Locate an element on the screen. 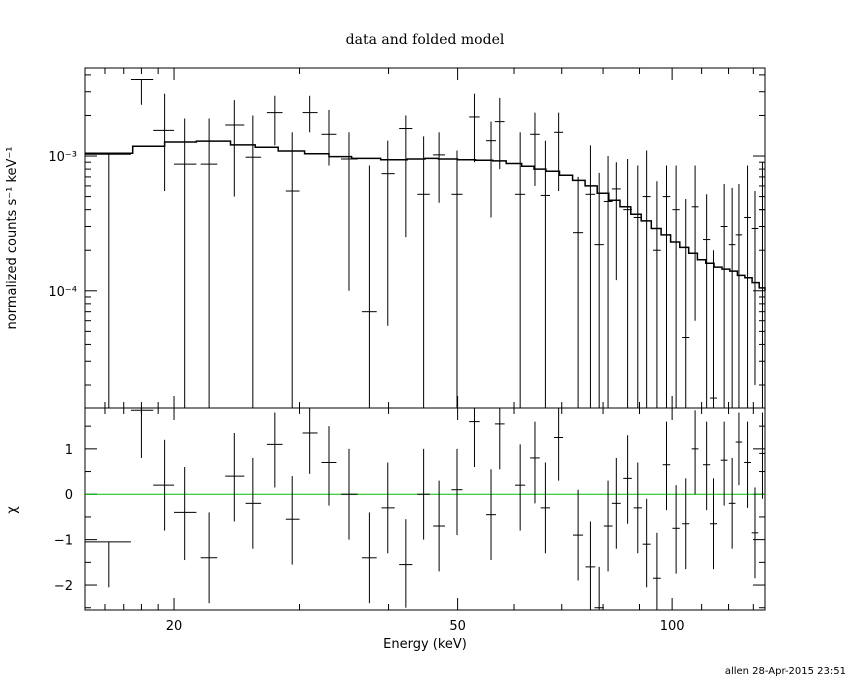 The height and width of the screenshot is (680, 850). y-tick-label: 10⁻³ is located at coordinates (62, 157).